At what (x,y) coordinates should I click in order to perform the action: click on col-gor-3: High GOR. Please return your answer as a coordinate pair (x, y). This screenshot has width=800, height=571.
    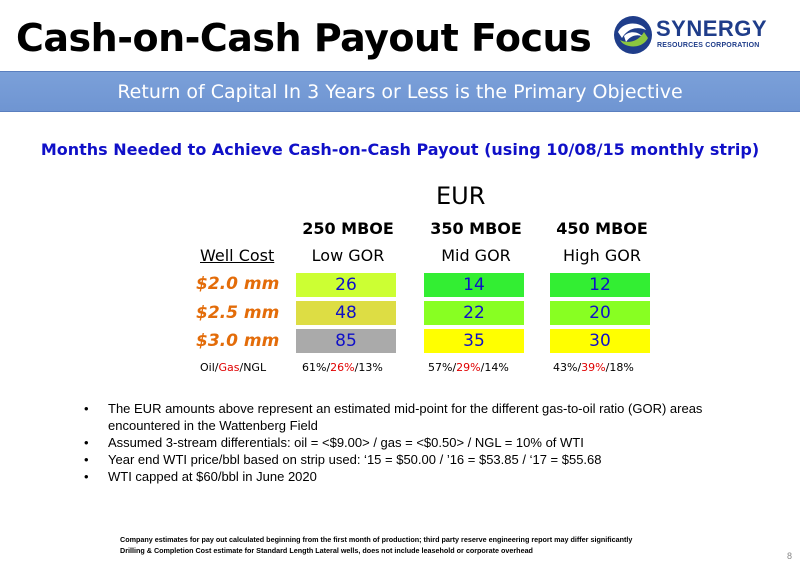
    Looking at the image, I should click on (602, 255).